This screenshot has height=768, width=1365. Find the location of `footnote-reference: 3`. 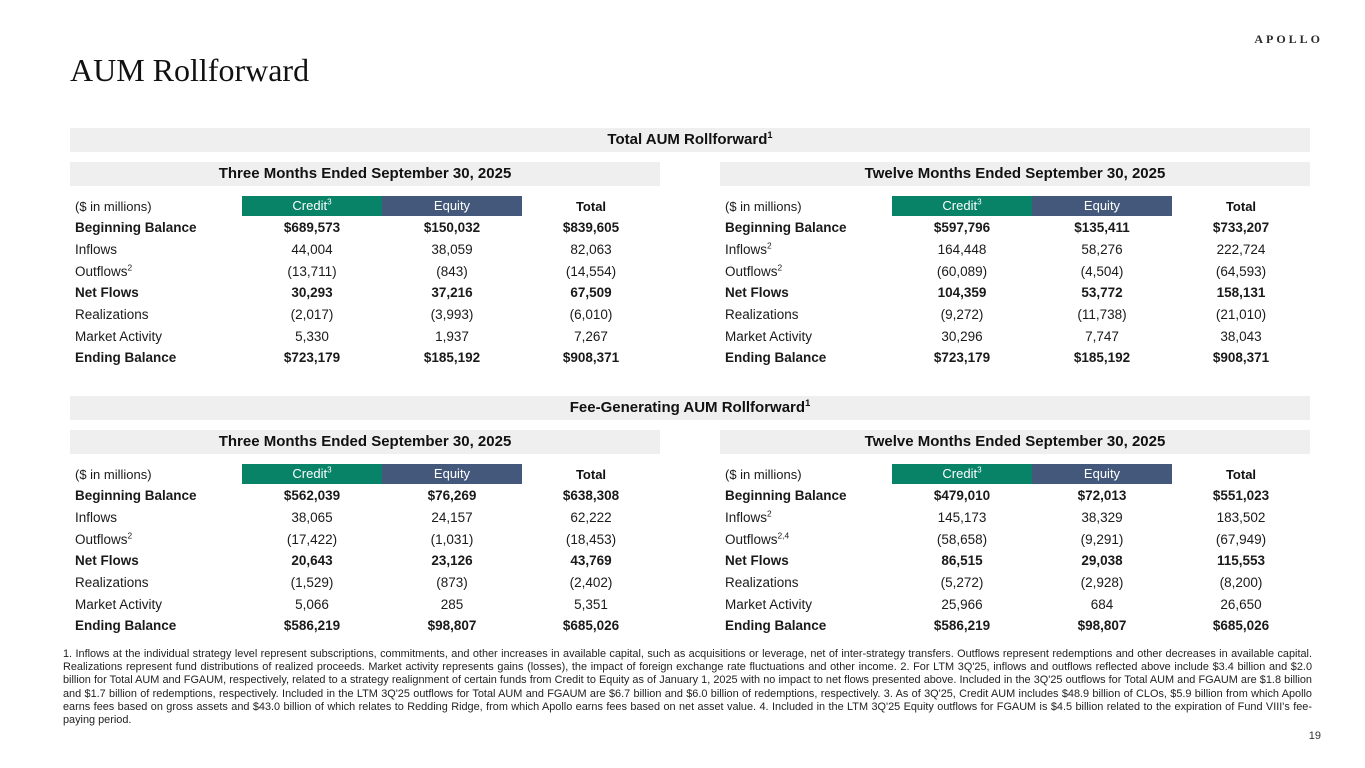

footnote-reference: 3 is located at coordinates (979, 470).